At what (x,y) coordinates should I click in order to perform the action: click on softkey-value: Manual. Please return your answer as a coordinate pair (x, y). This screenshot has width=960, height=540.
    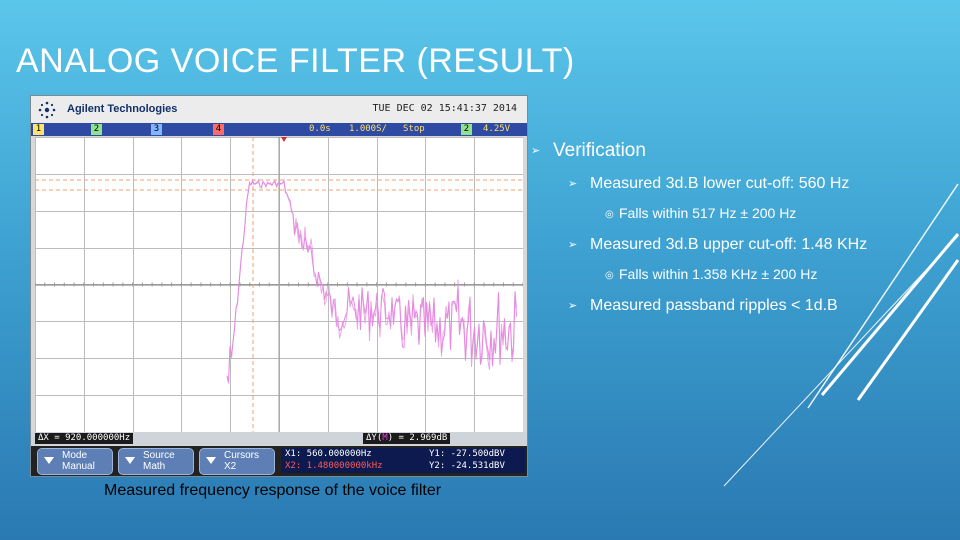
    Looking at the image, I should click on (78, 466).